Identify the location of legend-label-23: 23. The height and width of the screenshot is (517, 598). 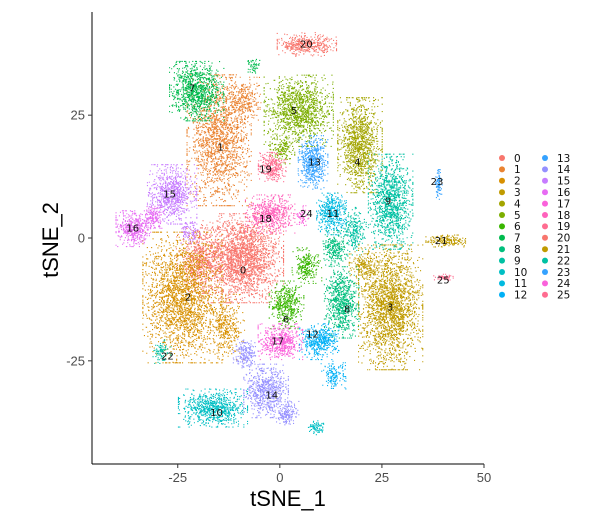
(563, 273).